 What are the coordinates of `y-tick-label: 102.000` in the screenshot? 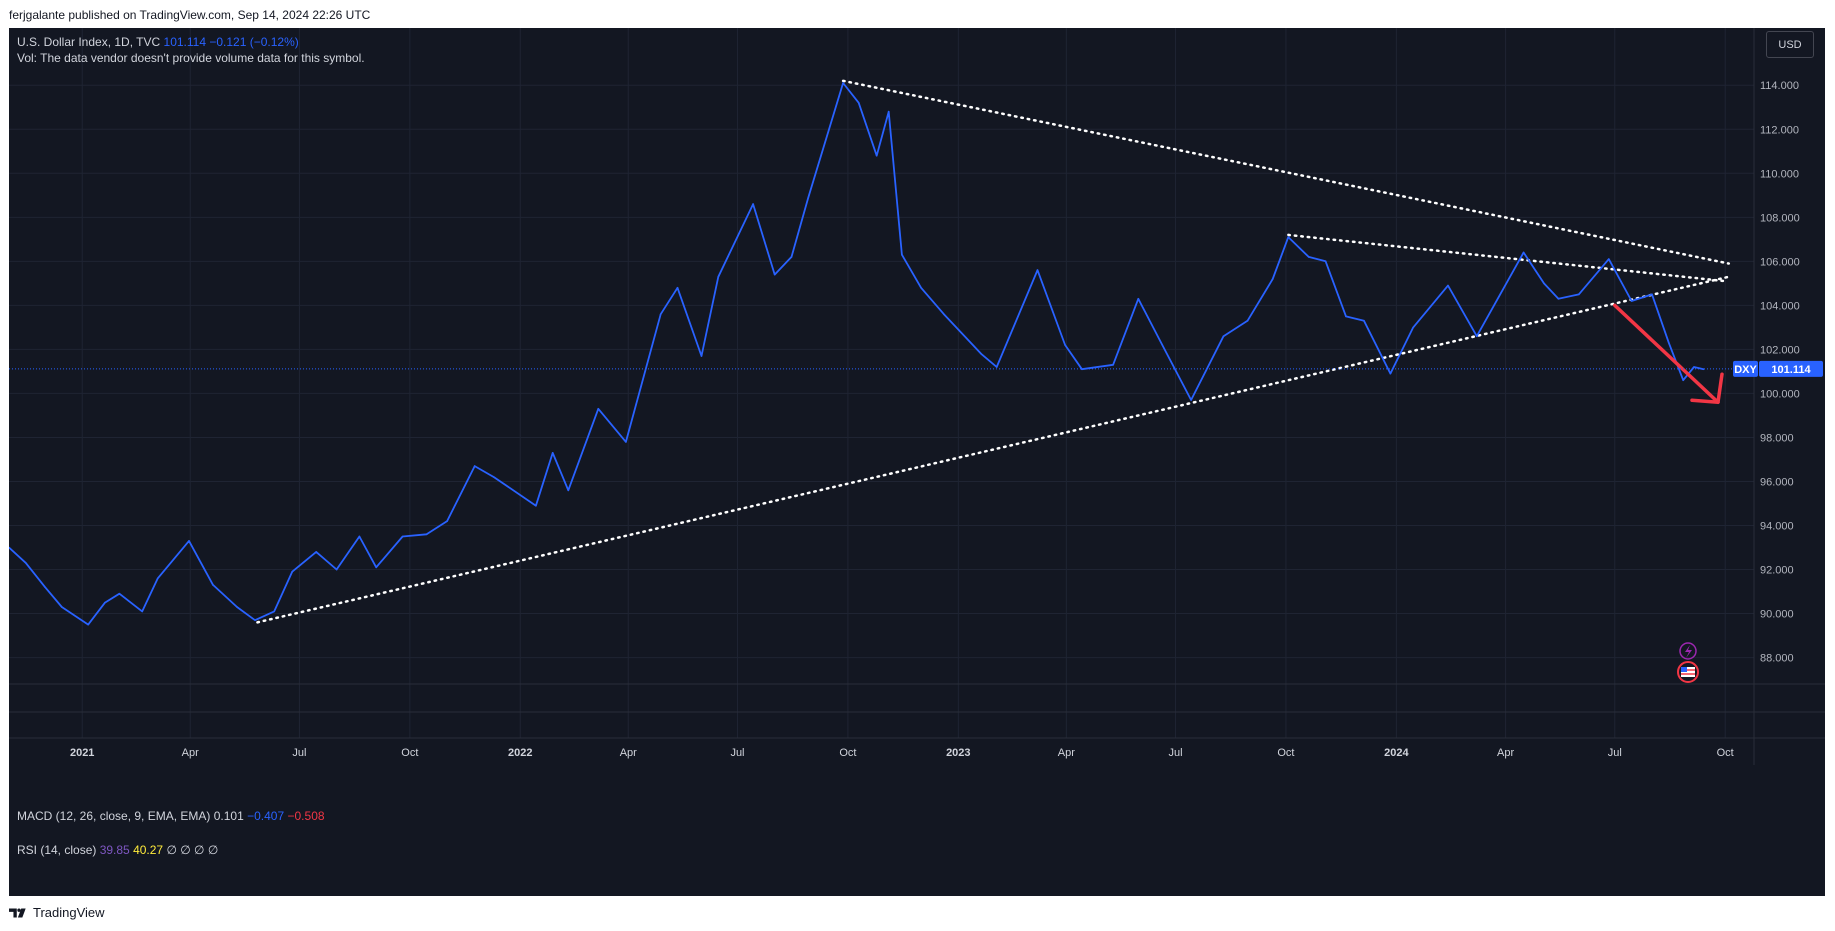 It's located at (1780, 350).